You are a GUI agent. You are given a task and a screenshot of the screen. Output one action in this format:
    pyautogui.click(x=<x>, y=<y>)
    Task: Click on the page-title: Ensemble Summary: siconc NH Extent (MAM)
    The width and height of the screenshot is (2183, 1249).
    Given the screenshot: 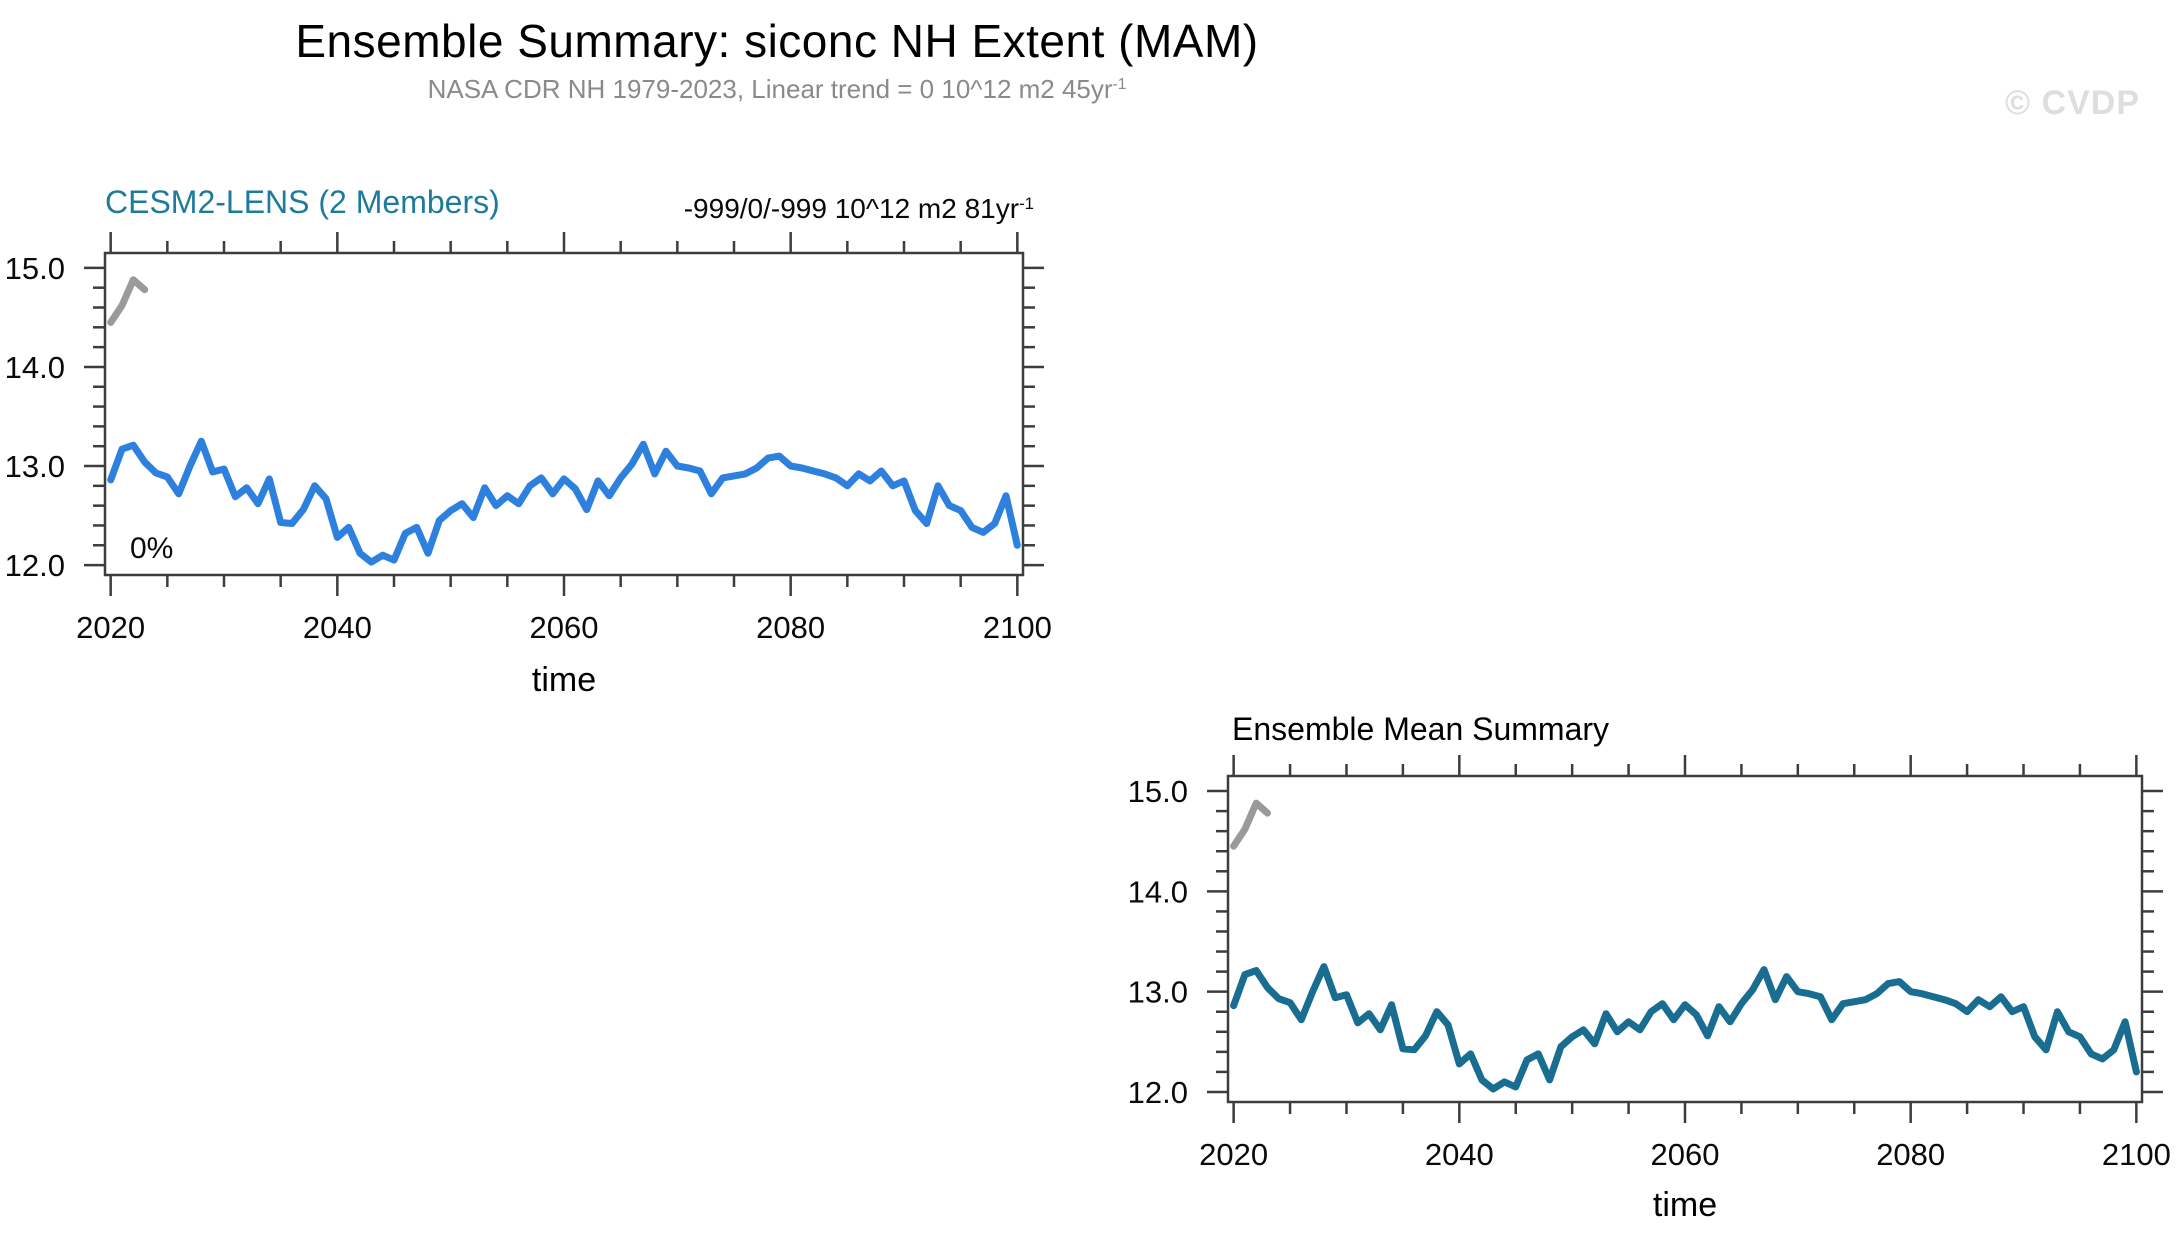 What is the action you would take?
    pyautogui.click(x=777, y=41)
    